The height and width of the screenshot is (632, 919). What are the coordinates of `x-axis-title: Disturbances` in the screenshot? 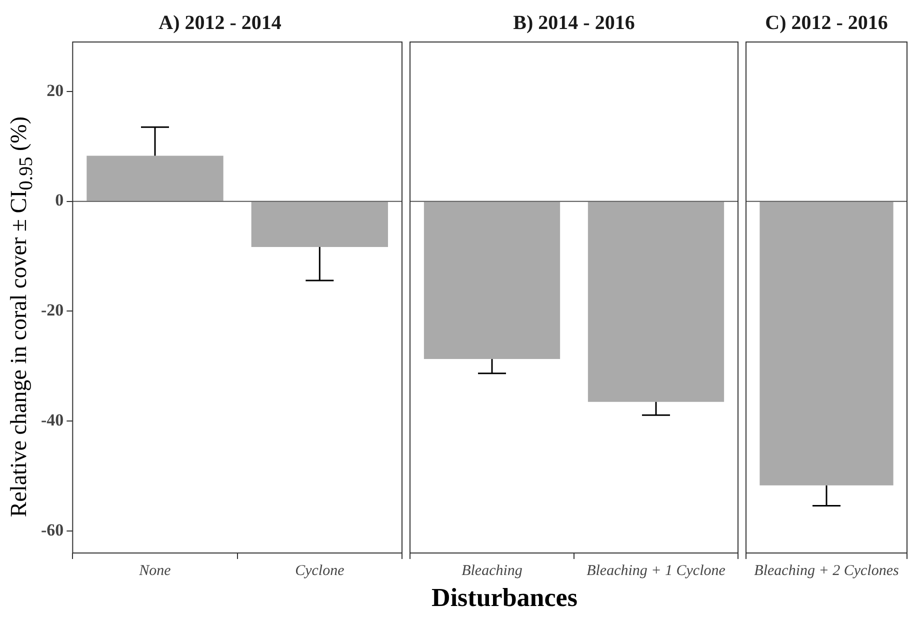 It's located at (504, 598).